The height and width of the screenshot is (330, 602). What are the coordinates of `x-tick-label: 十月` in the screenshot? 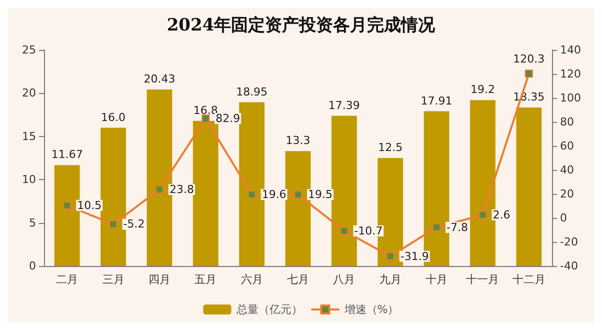 It's located at (437, 279).